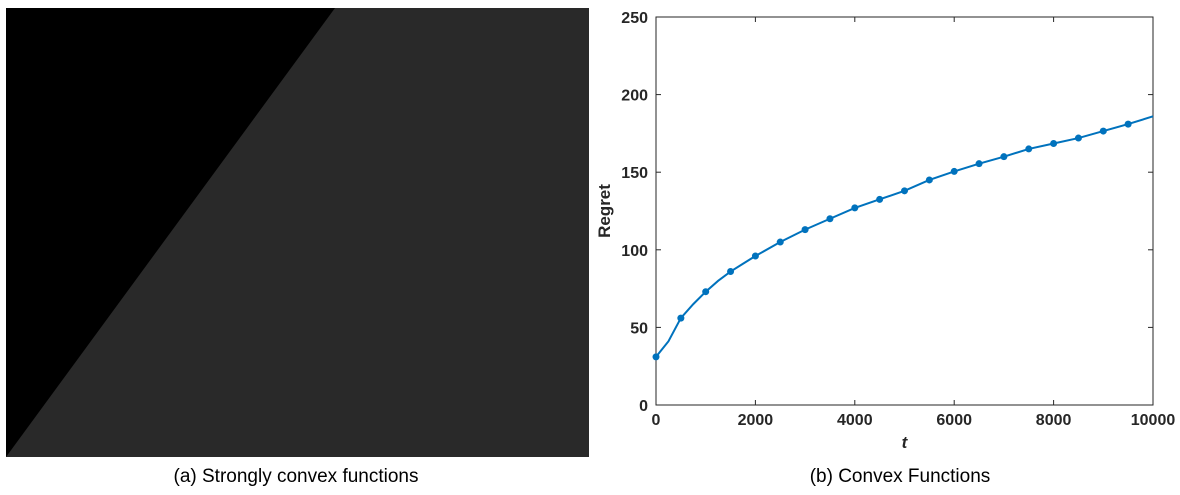  I want to click on x-tick-label-6000: 6000, so click(954, 420).